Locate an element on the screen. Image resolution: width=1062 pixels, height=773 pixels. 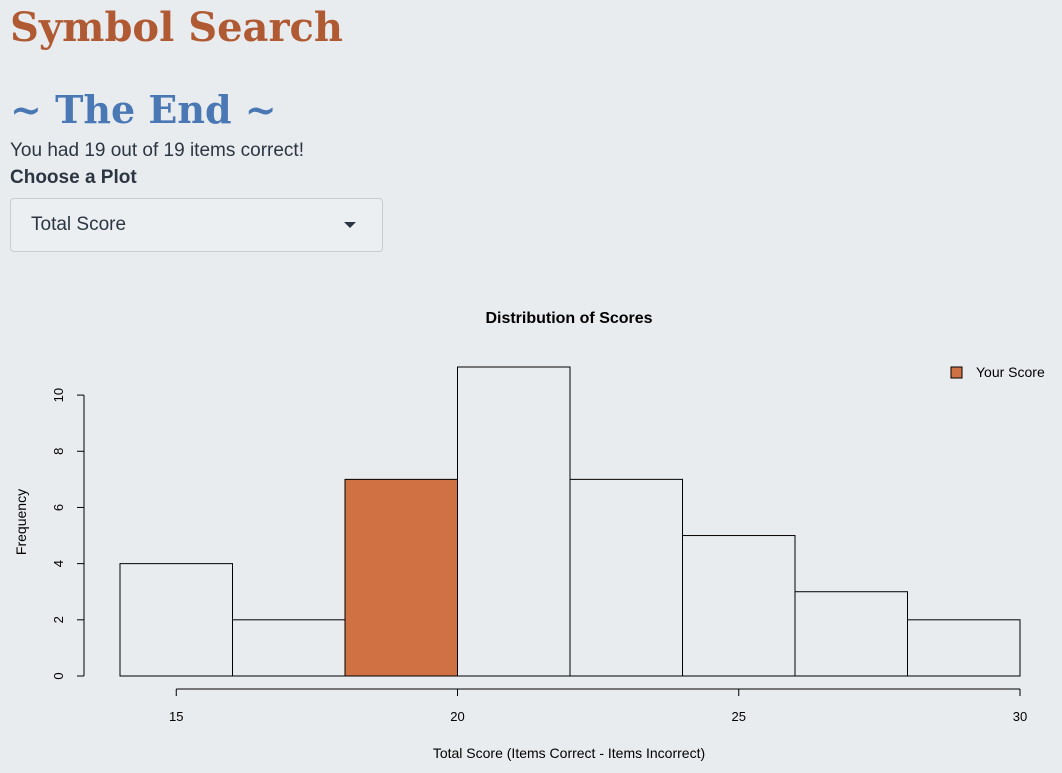
plot-select-dropdown: Total Score is located at coordinates (196, 225).